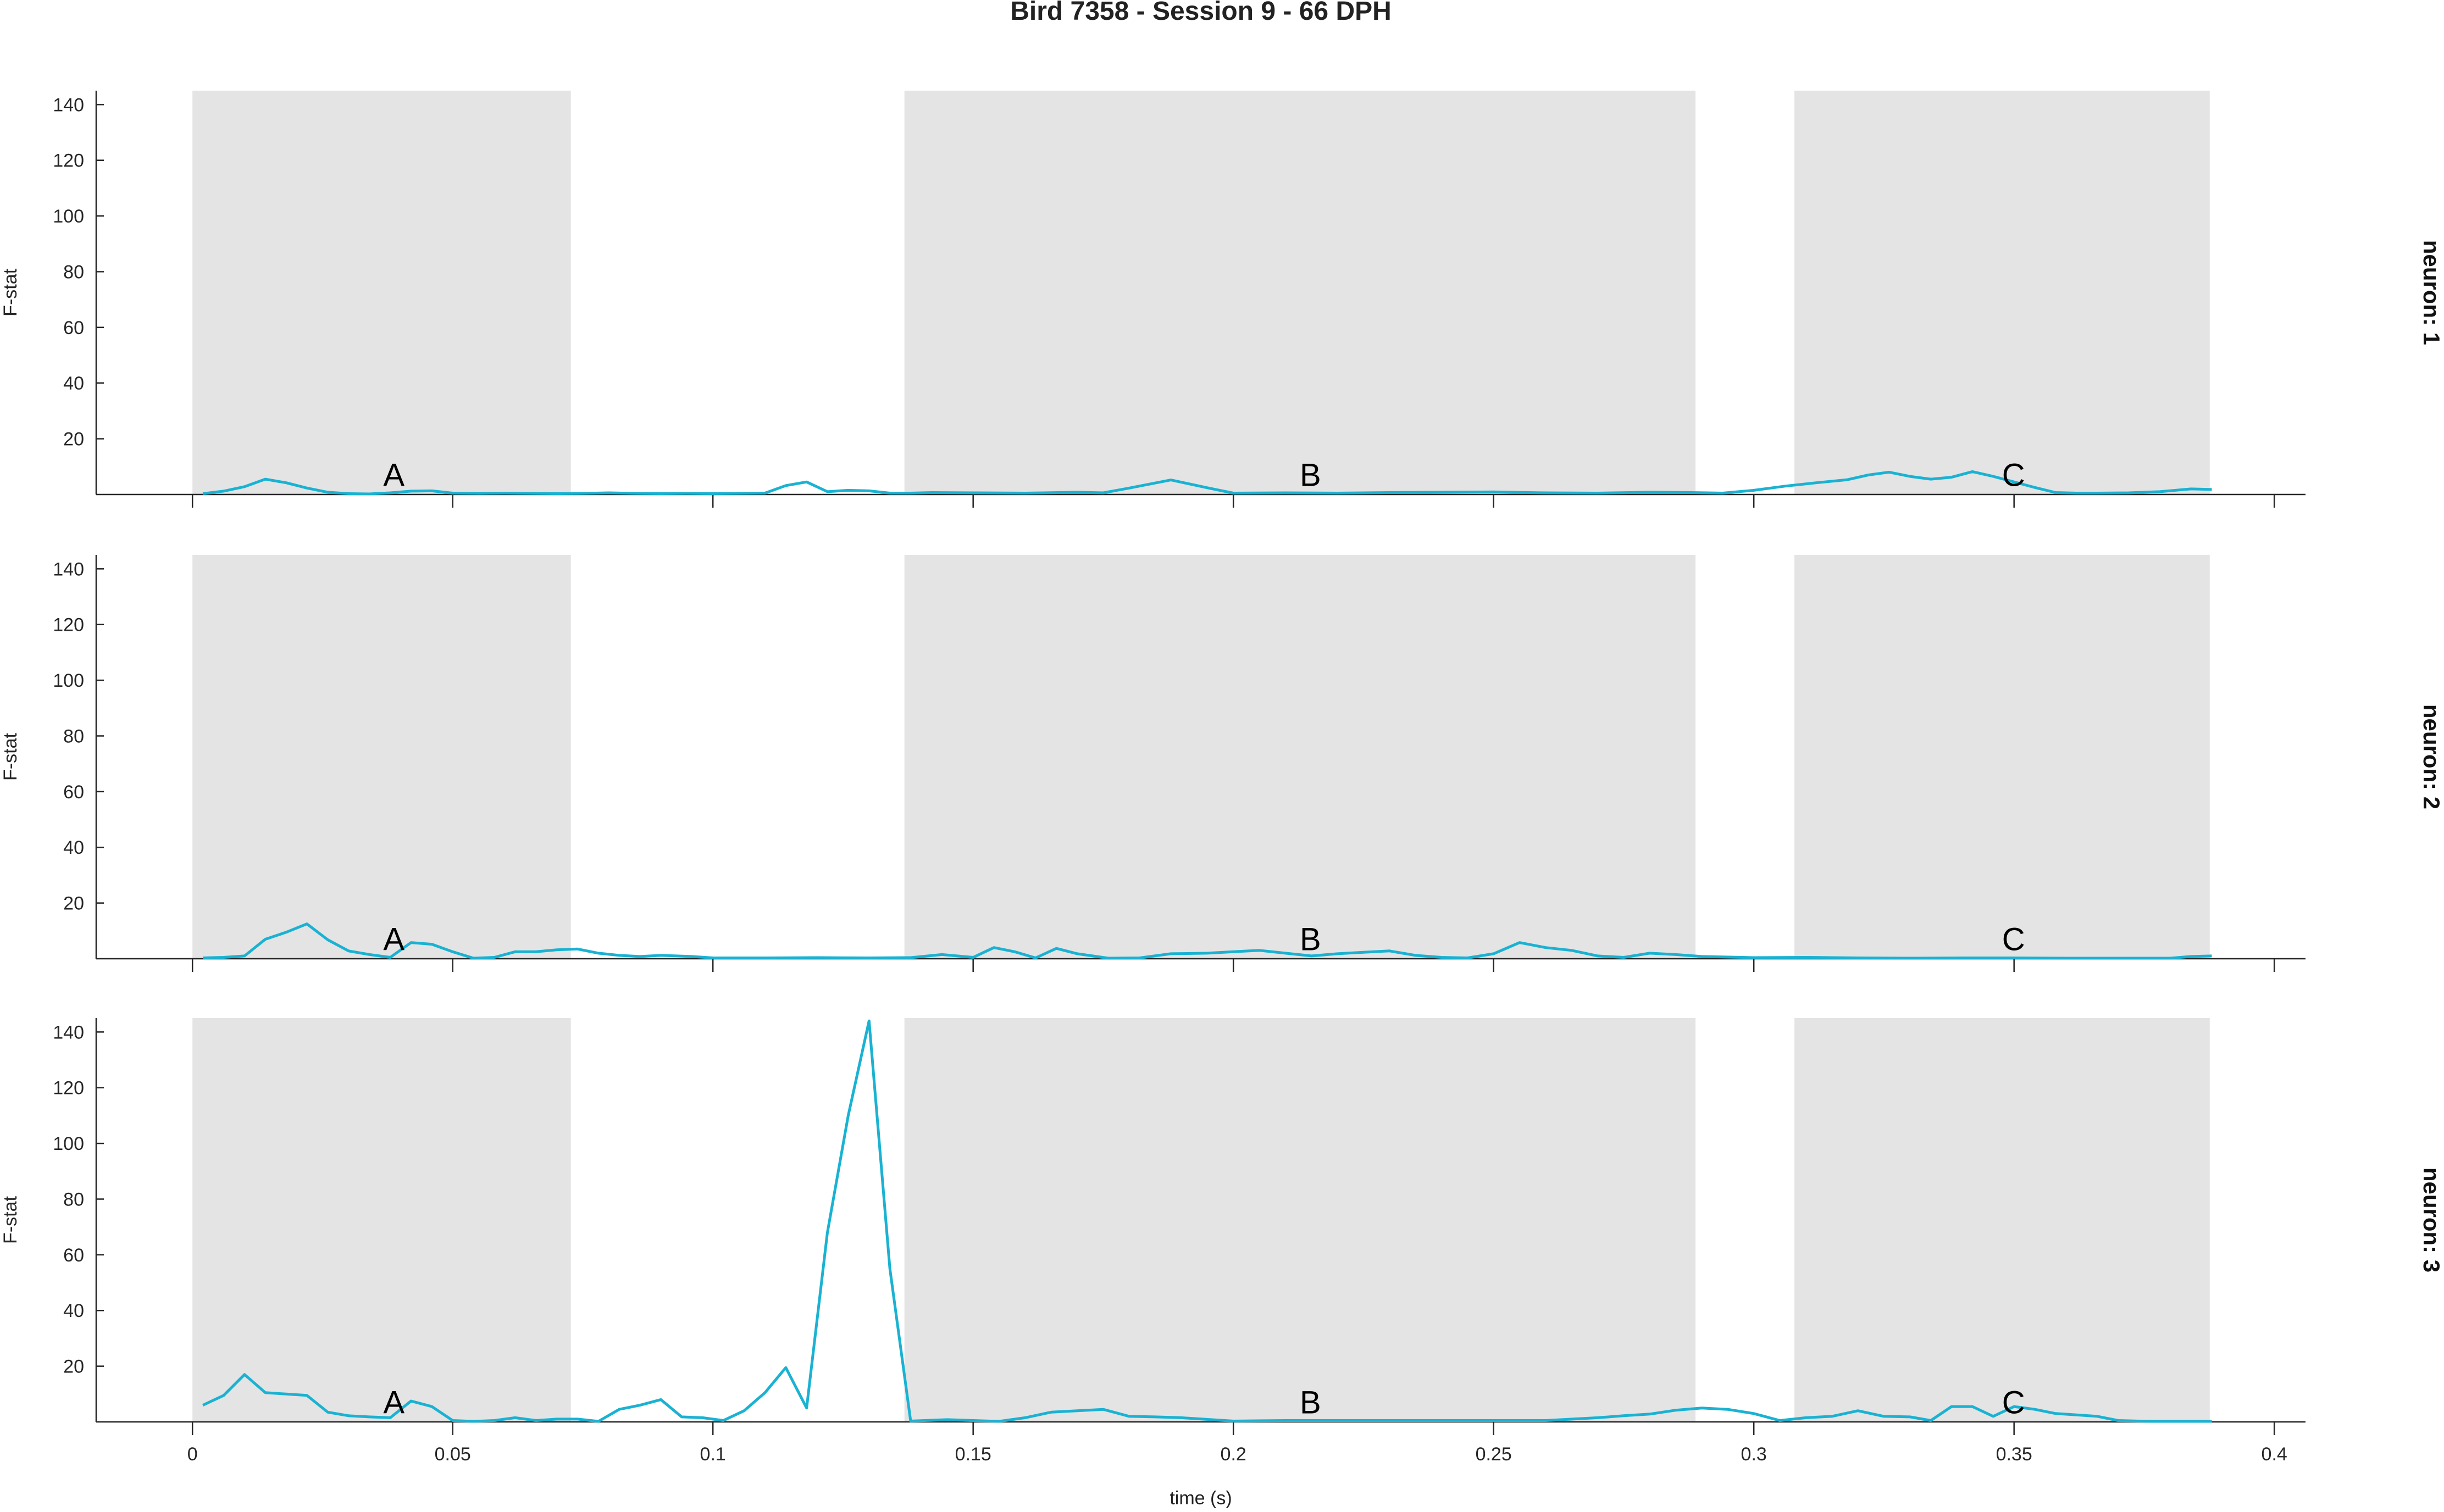 This screenshot has height=1512, width=2444. Describe the element at coordinates (1754, 1454) in the screenshot. I see `x-tick-label: 0.3` at that location.